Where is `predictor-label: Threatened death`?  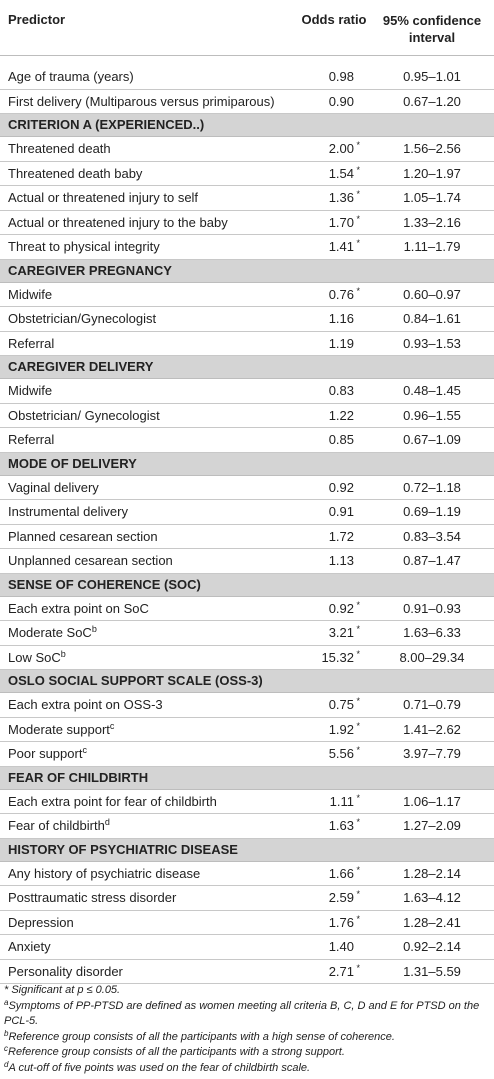
predictor-label: Threatened death is located at coordinates (59, 148).